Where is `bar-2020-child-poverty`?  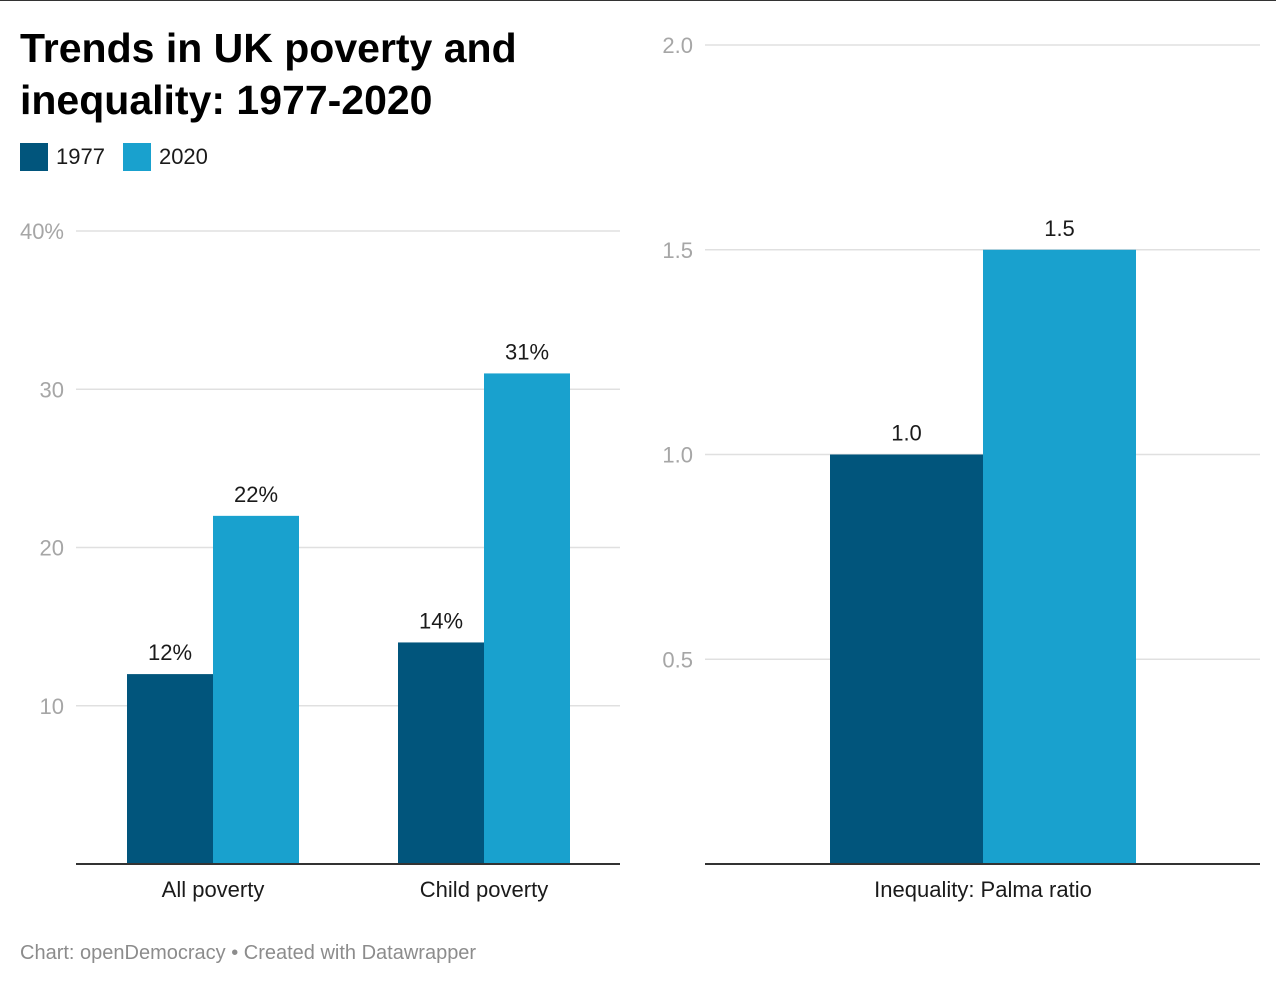 bar-2020-child-poverty is located at coordinates (527, 618).